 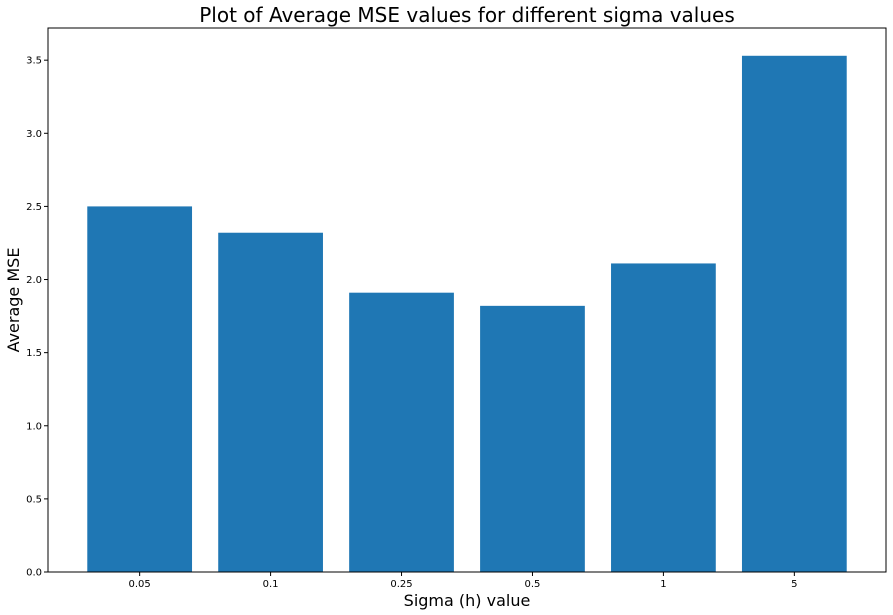 I want to click on x-tick-label: 5, so click(x=794, y=584).